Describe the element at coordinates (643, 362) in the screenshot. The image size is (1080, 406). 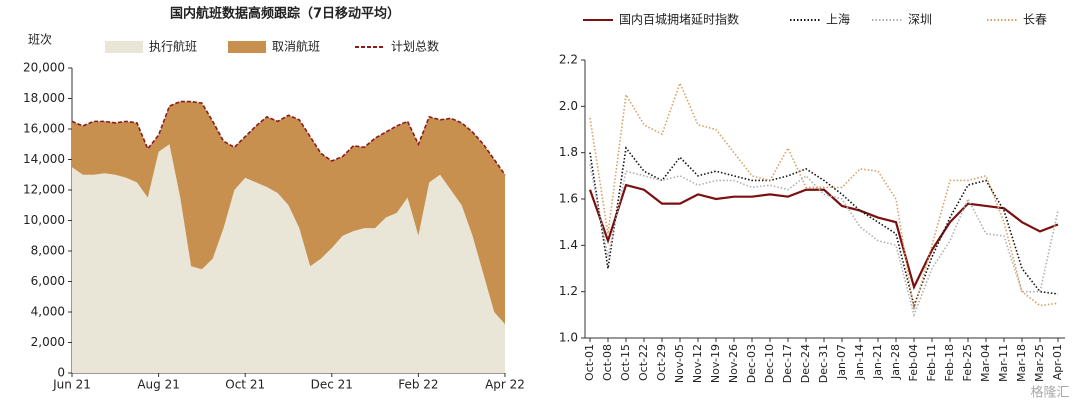
I see `x-tick-label: Oct-22` at that location.